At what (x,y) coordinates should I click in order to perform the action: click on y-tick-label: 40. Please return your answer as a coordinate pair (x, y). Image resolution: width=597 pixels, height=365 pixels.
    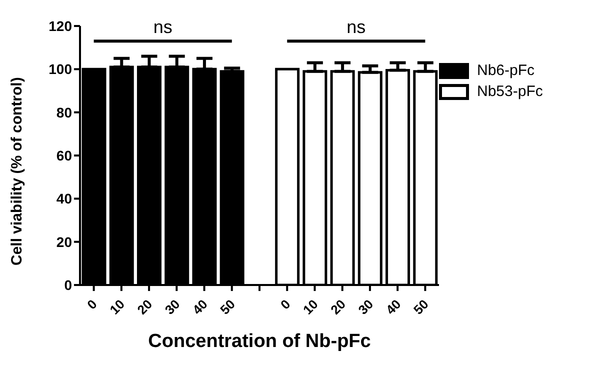
    Looking at the image, I should click on (64, 198).